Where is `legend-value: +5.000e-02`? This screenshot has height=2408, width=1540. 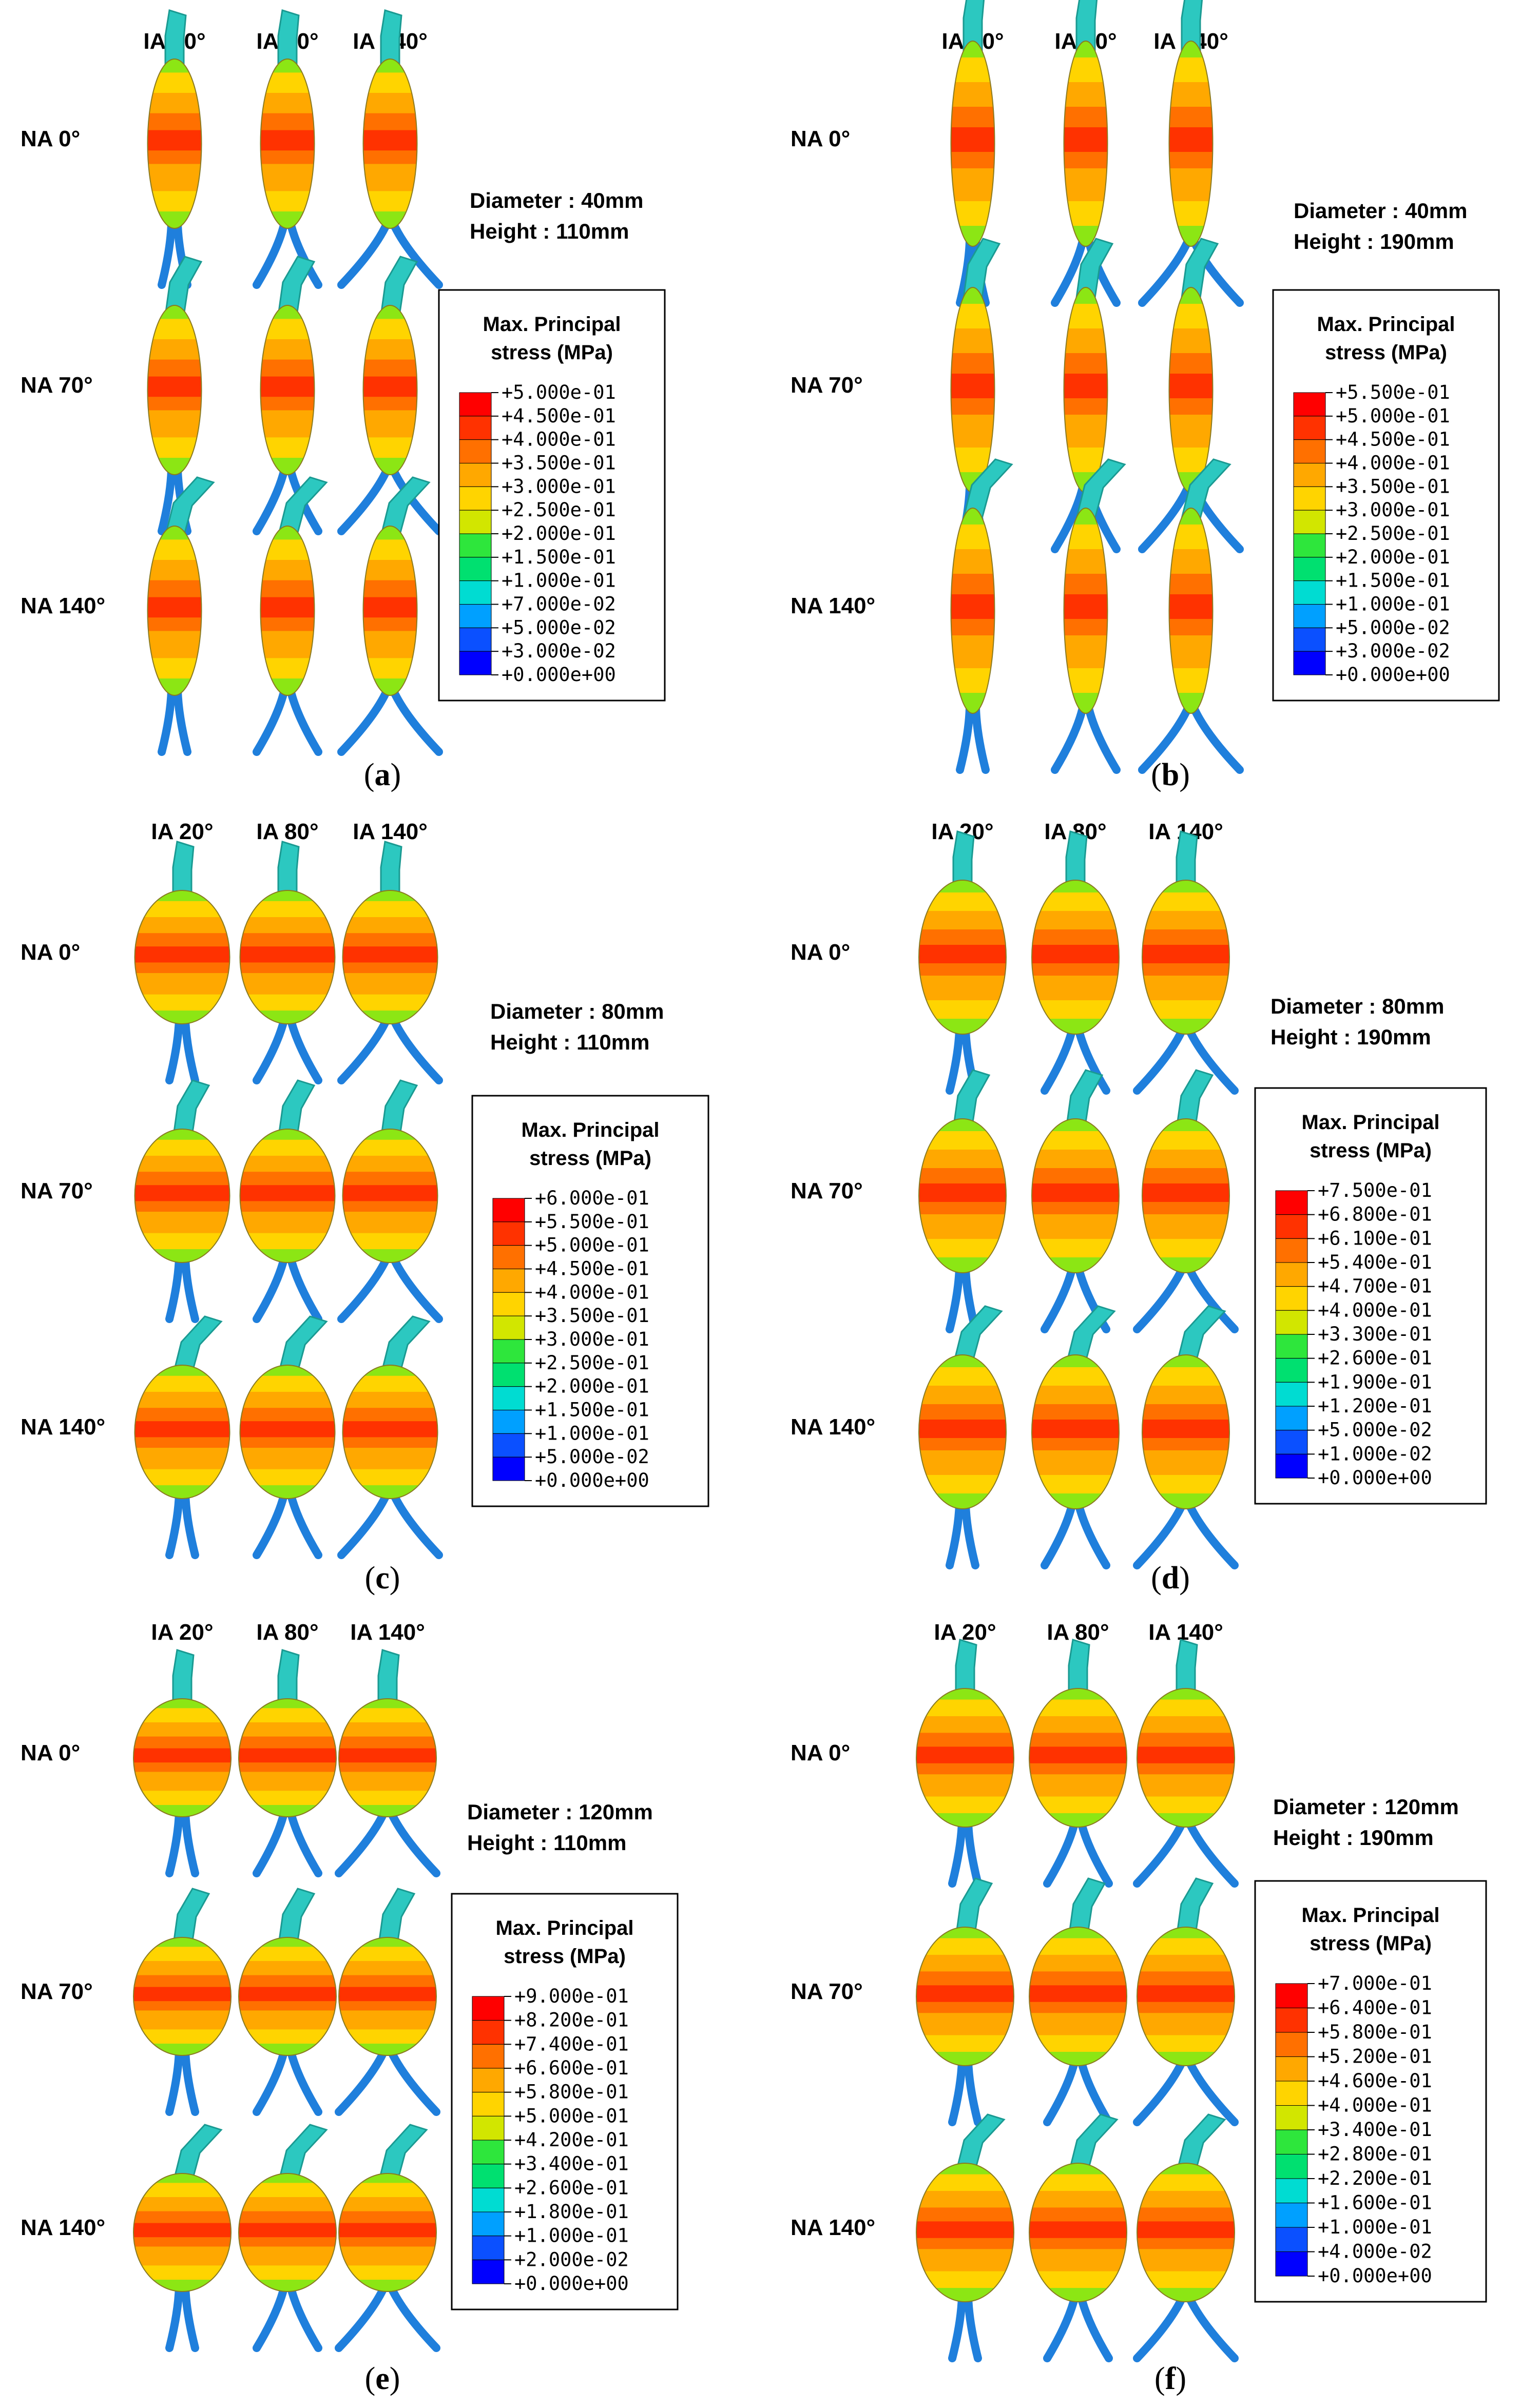 legend-value: +5.000e-02 is located at coordinates (559, 627).